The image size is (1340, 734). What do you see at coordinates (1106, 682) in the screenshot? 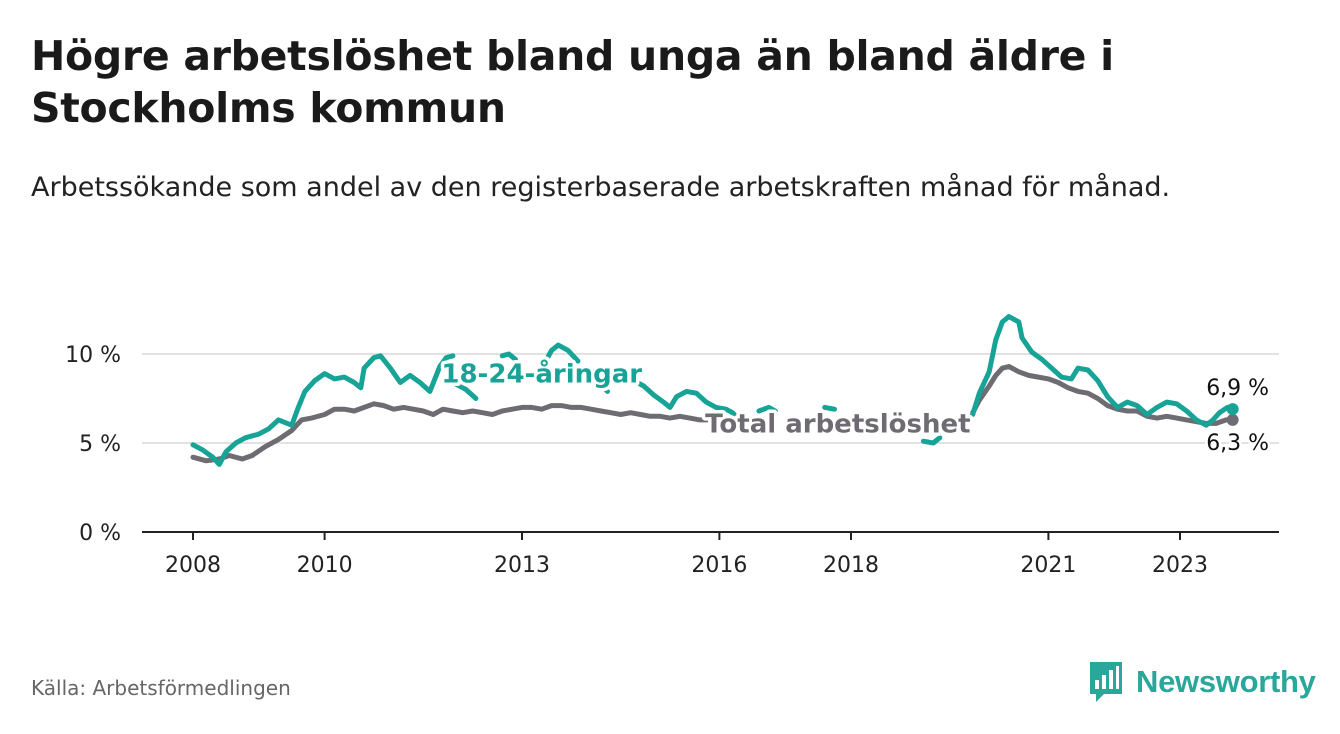
I see `newsworthy-chart-icon` at bounding box center [1106, 682].